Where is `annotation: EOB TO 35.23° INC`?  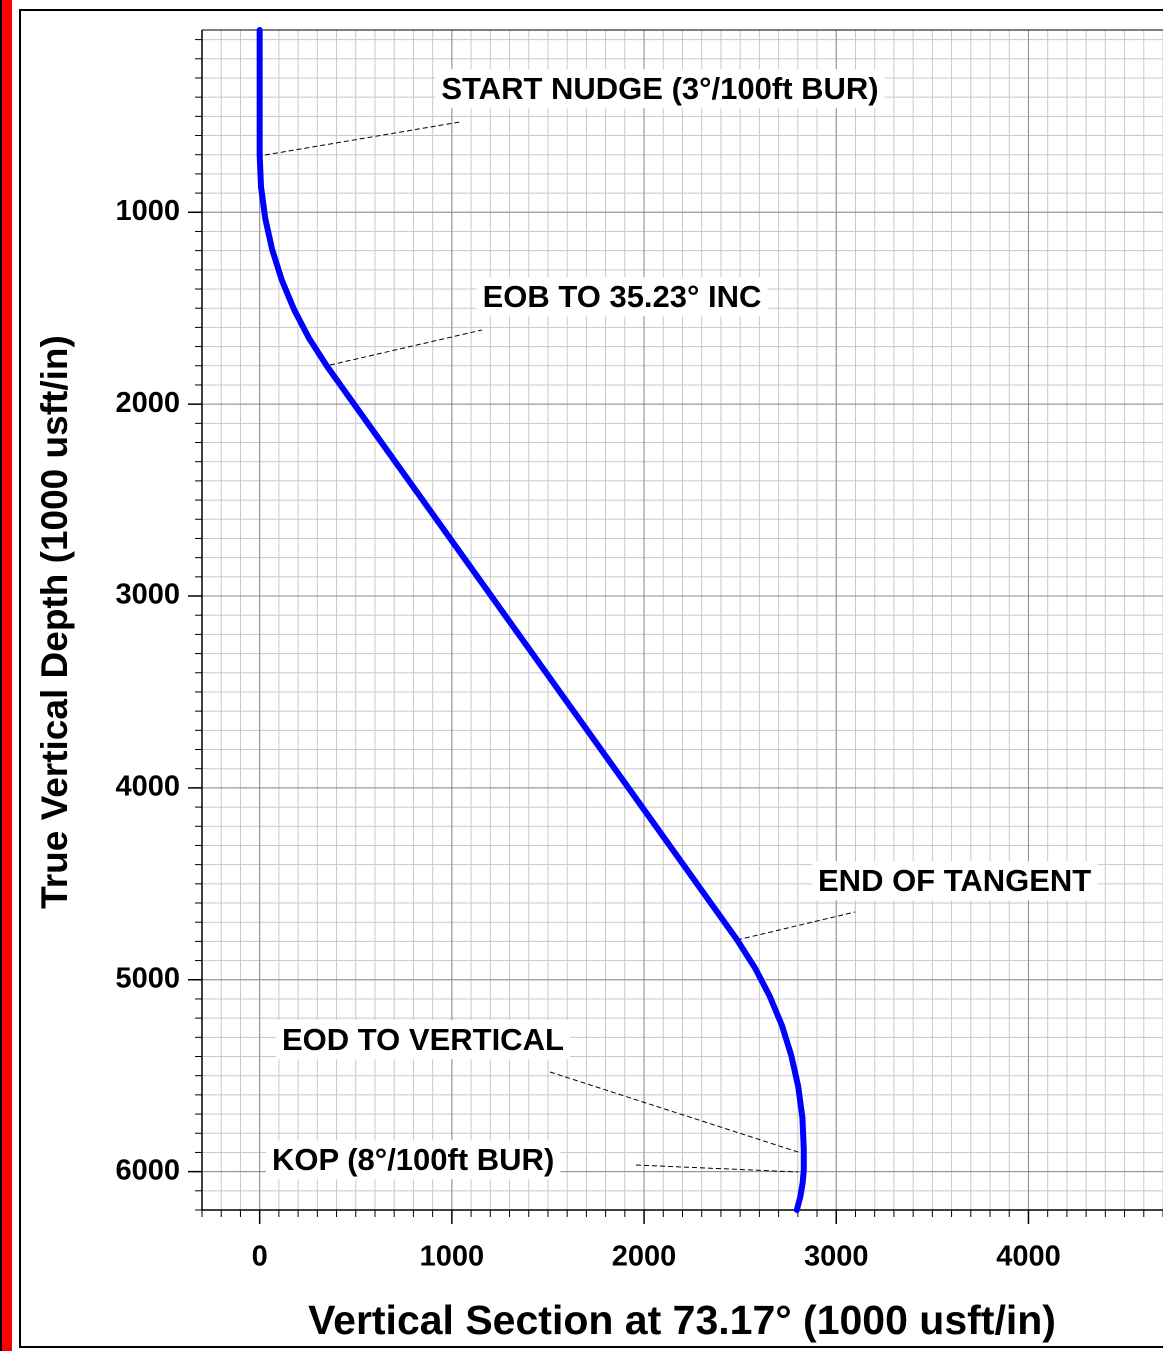
annotation: EOB TO 35.23° INC is located at coordinates (622, 296).